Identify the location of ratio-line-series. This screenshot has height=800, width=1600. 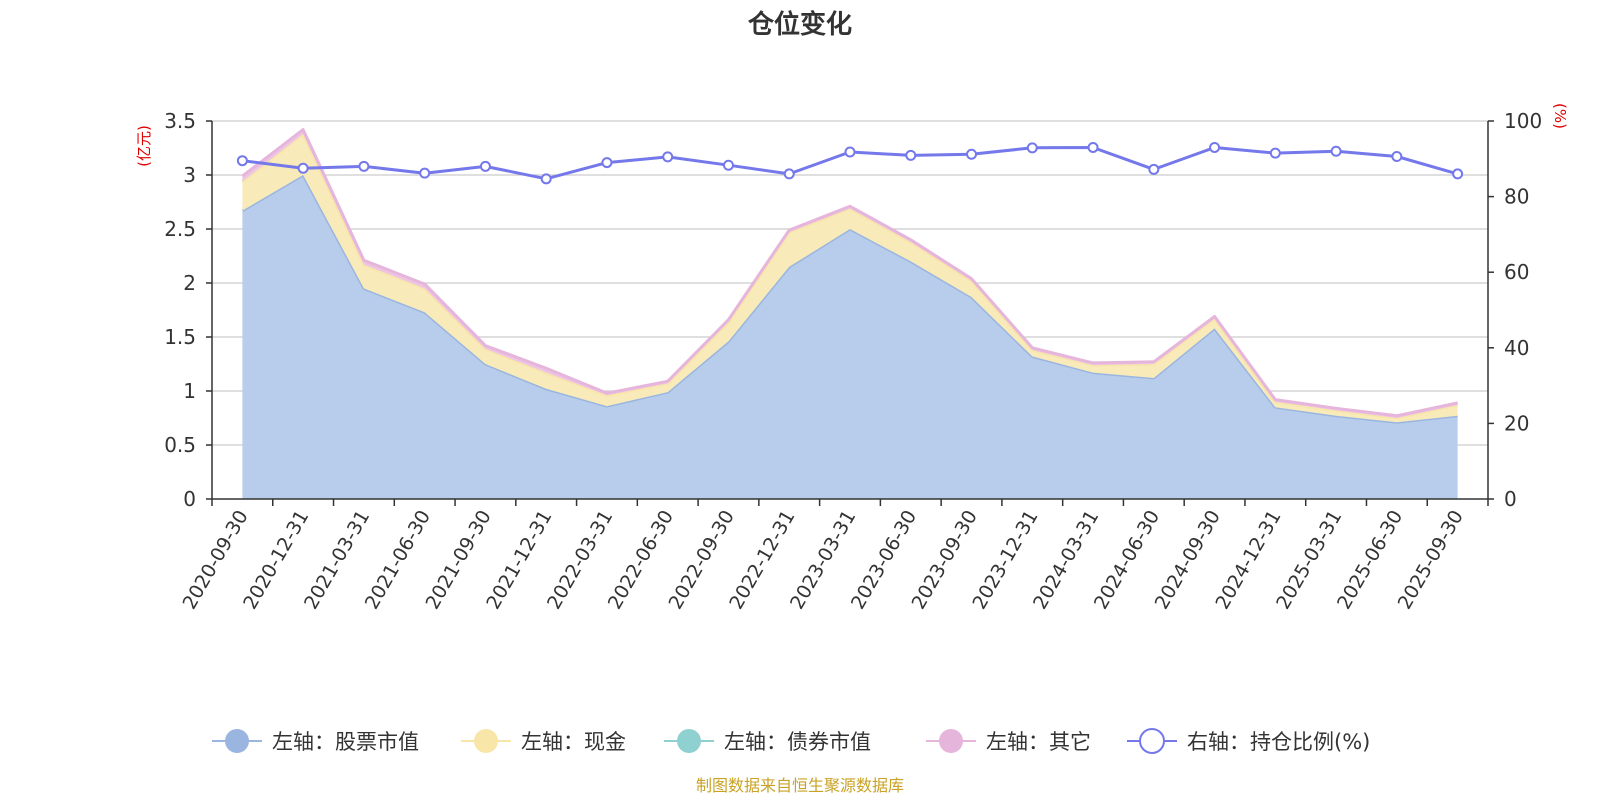
(850, 163).